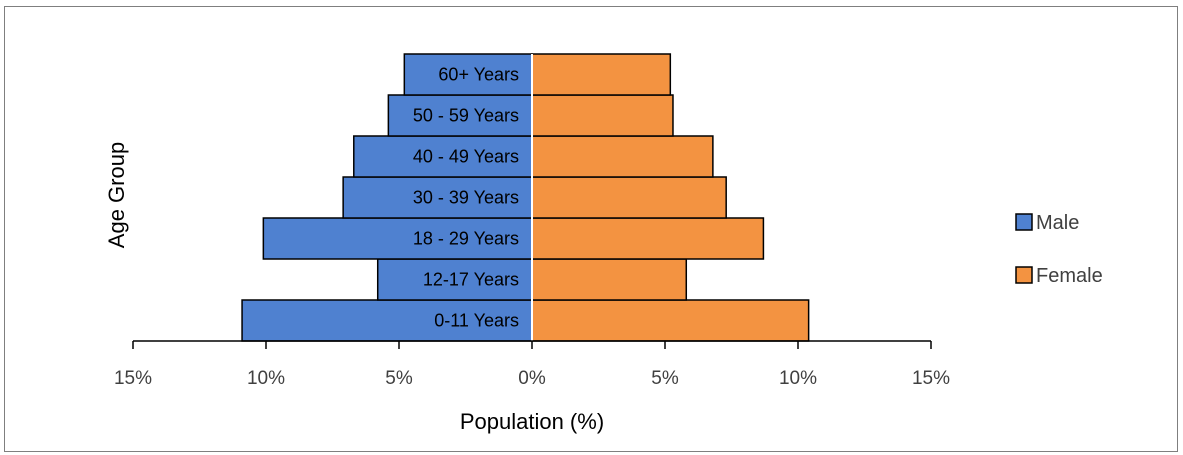  I want to click on category-label-30-39-years: 30 - 39 Years, so click(466, 198).